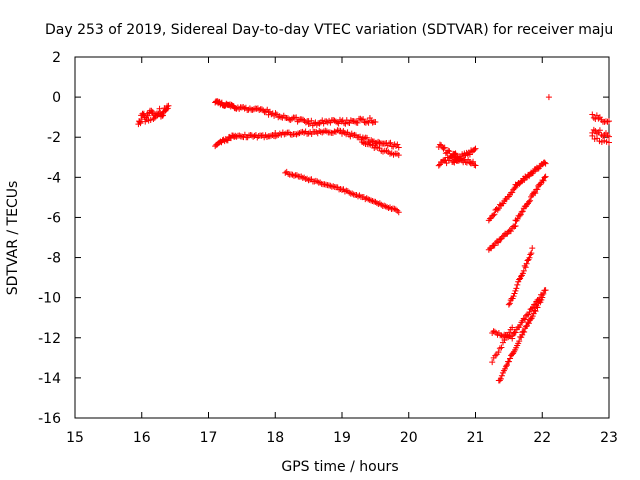 The width and height of the screenshot is (640, 480). What do you see at coordinates (75, 438) in the screenshot?
I see `x-tick-label: 15` at bounding box center [75, 438].